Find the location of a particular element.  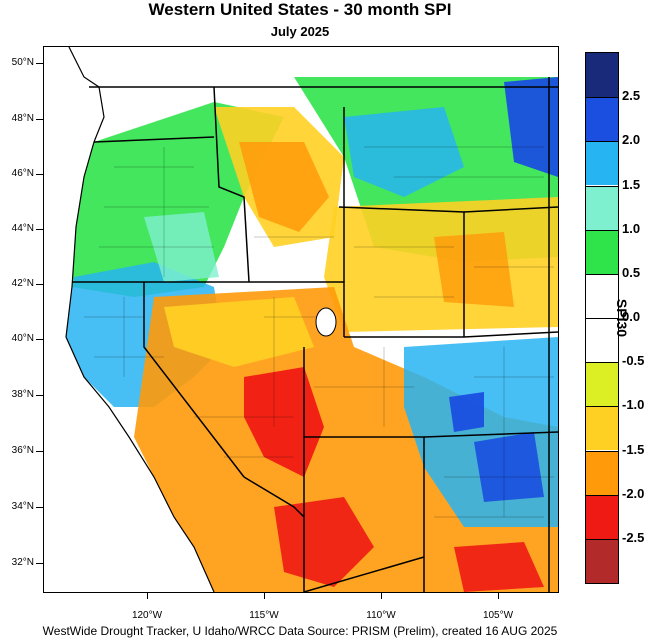

map-subtitle: July 2025 is located at coordinates (300, 31).